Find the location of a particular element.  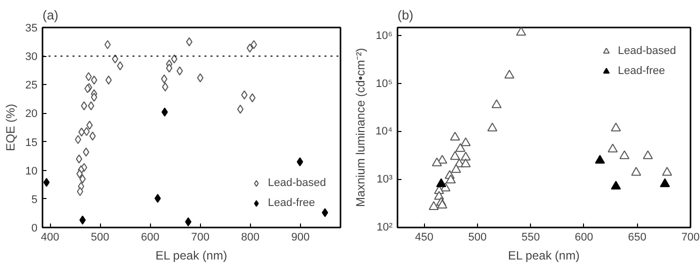

y-tick-label: 15 is located at coordinates (31, 142).